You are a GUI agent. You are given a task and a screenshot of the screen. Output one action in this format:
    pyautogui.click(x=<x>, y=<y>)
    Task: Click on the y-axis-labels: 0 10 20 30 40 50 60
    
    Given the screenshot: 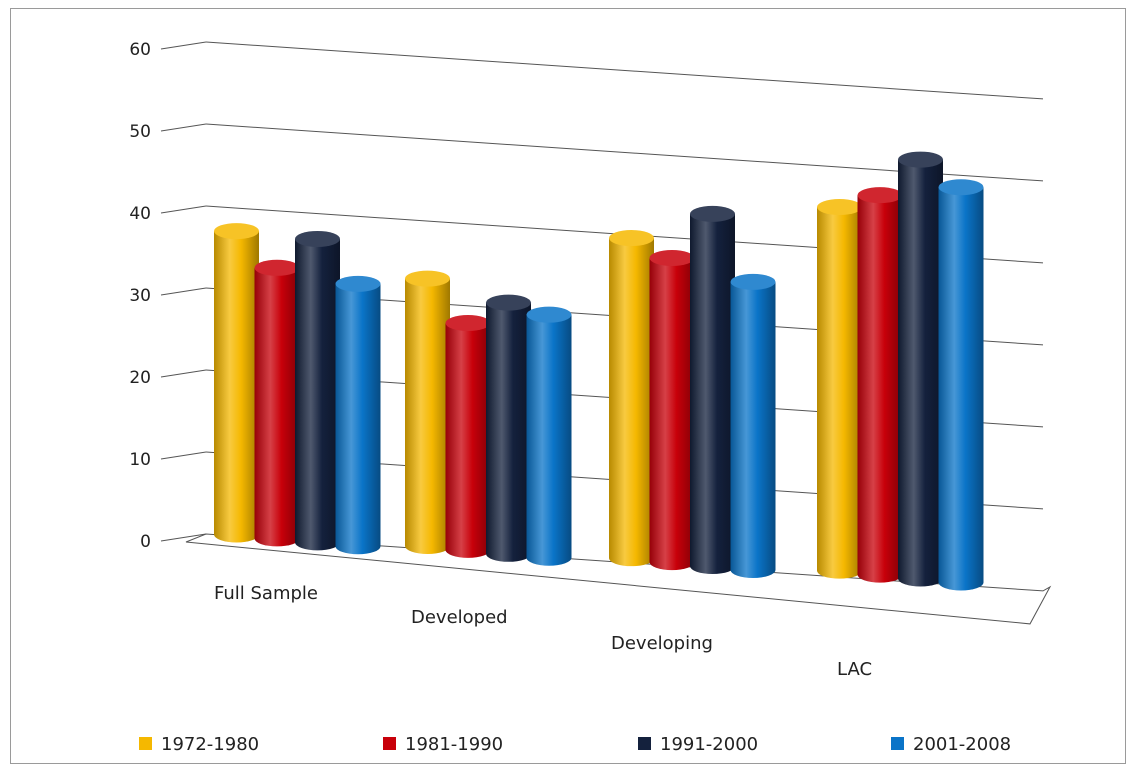 What is the action you would take?
    pyautogui.click(x=140, y=296)
    